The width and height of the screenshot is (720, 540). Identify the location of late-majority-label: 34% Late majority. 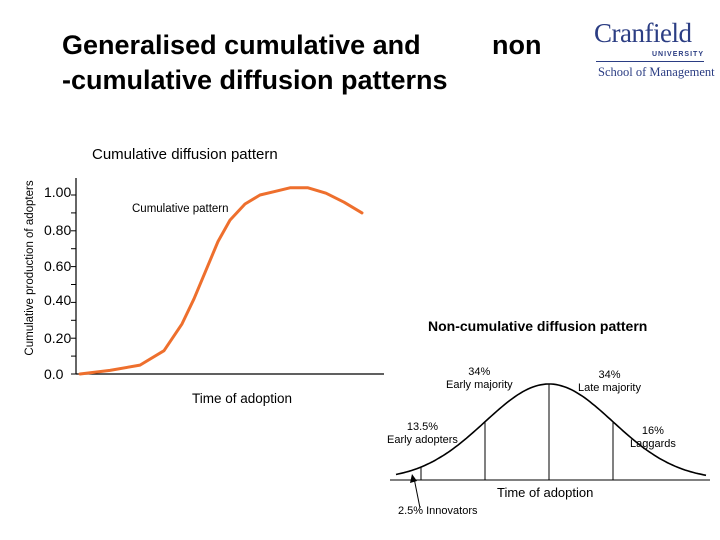
(609, 382).